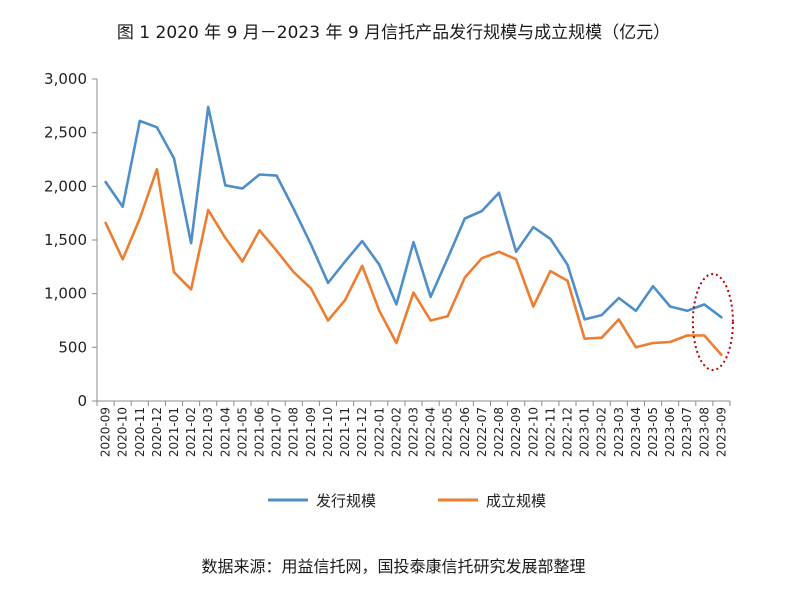  I want to click on x-tick-label: 2021-03, so click(208, 432).